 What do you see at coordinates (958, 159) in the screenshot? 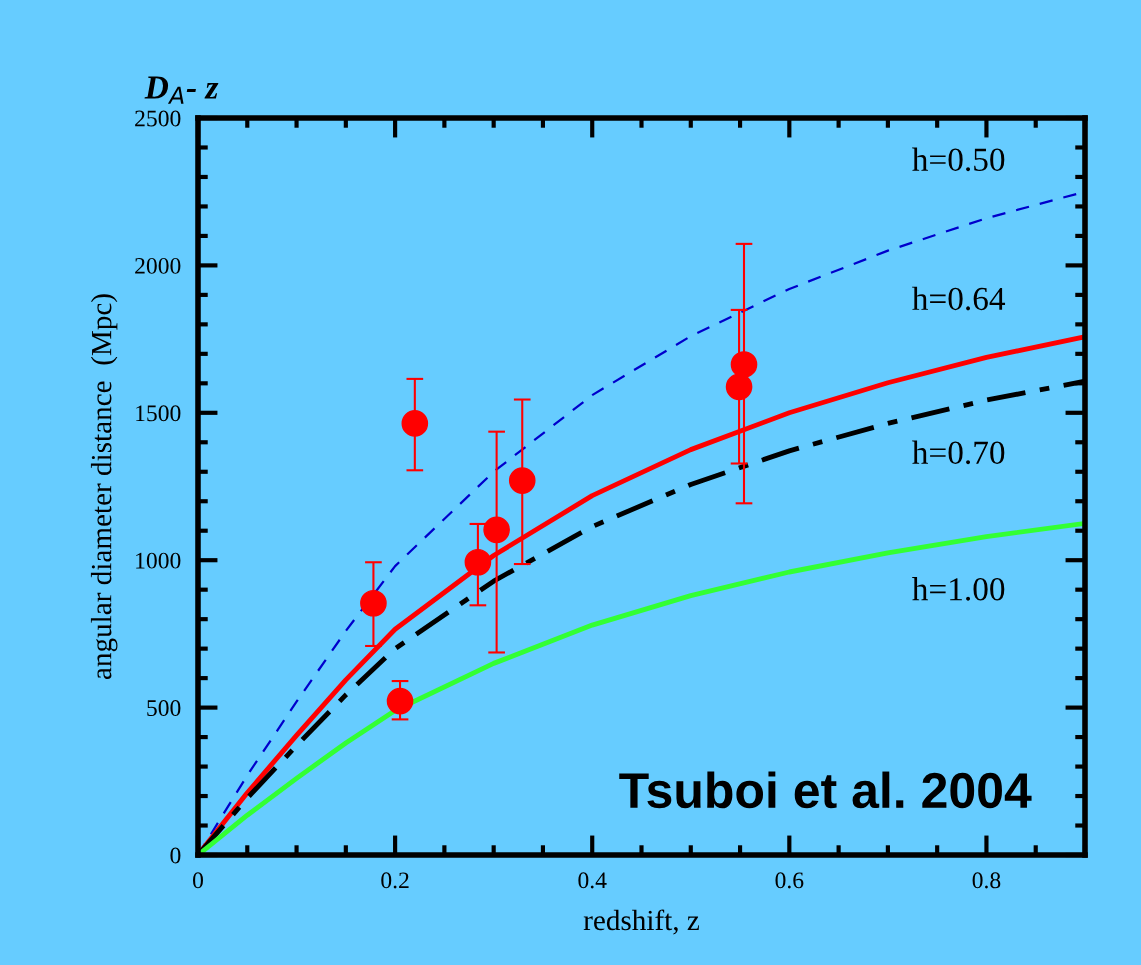
I see `annotation: h=0.50` at bounding box center [958, 159].